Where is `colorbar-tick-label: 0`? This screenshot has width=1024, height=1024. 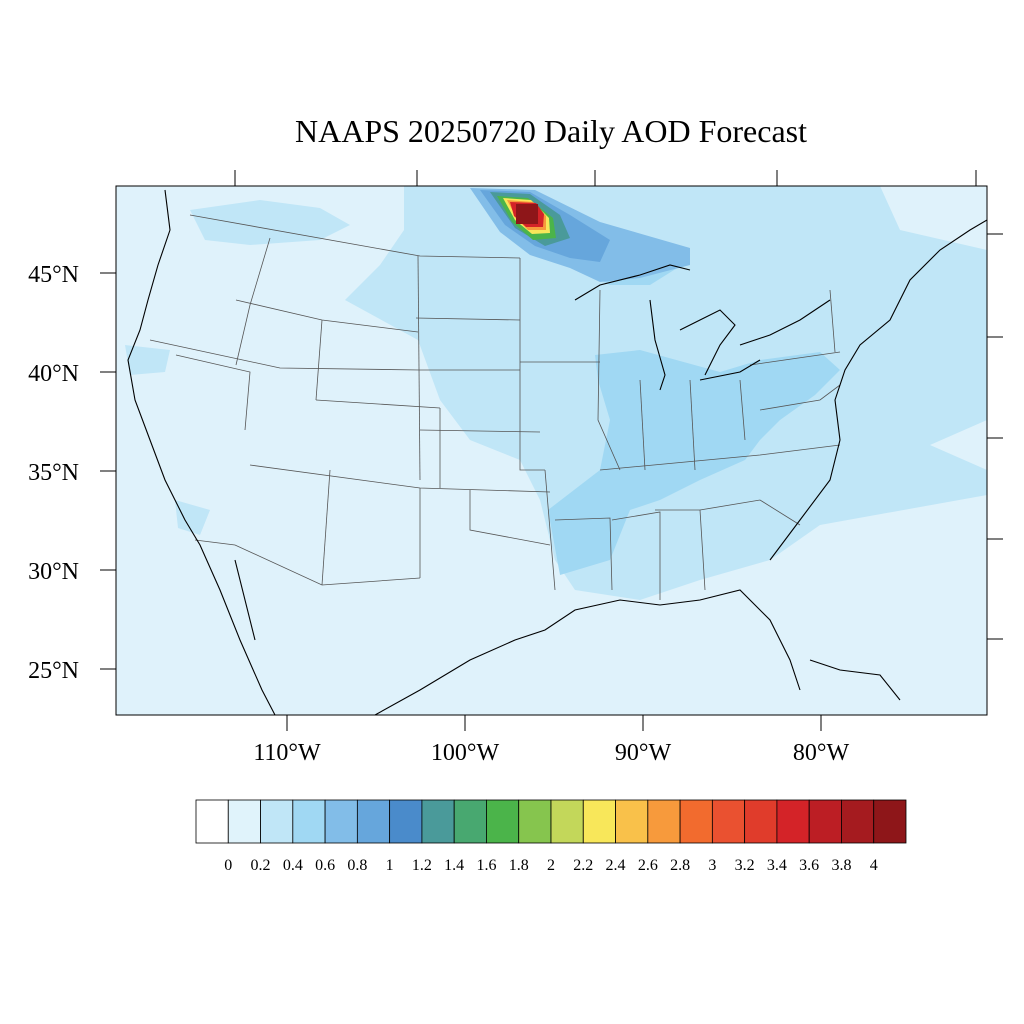 colorbar-tick-label: 0 is located at coordinates (228, 865).